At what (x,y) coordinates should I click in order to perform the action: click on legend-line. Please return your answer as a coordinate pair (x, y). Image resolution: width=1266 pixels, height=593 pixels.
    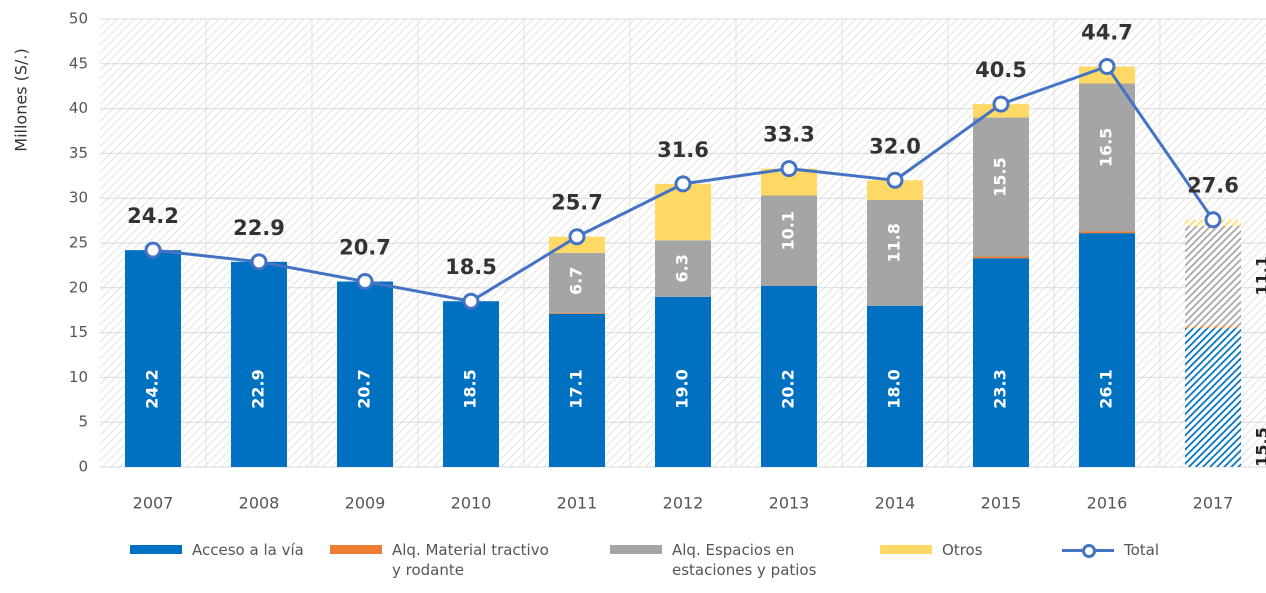
    Looking at the image, I should click on (1088, 550).